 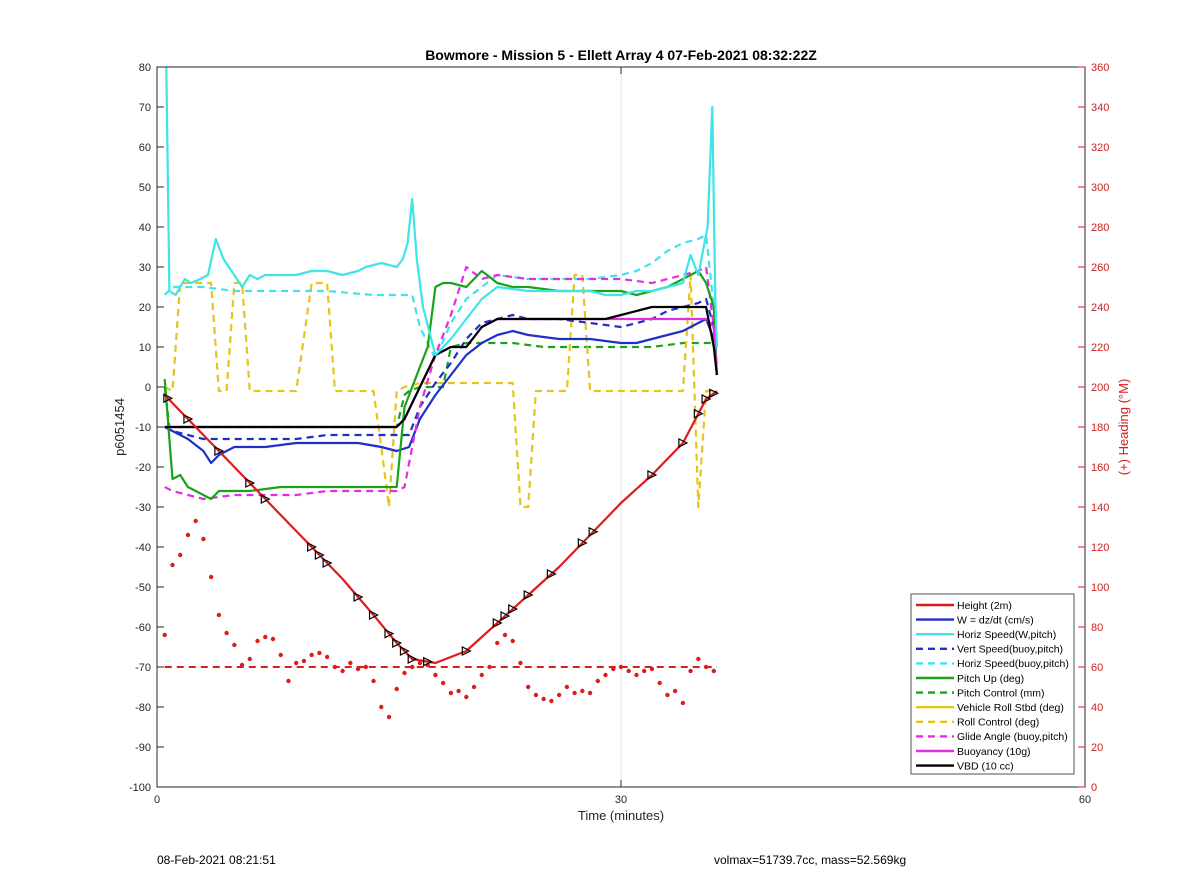 I want to click on y2-tick-label-9: 180, so click(x=1100, y=428).